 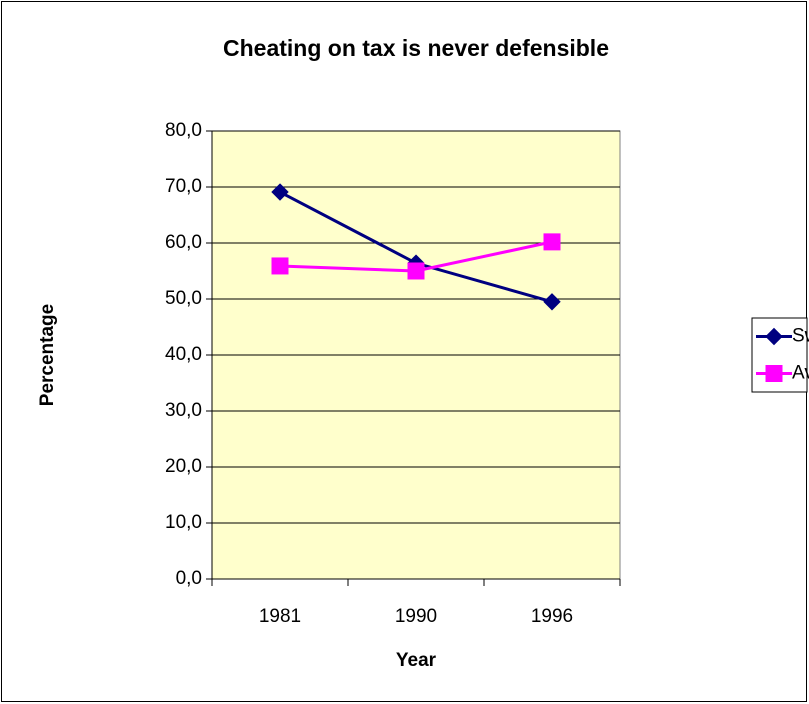 What do you see at coordinates (800, 373) in the screenshot?
I see `legend-label: Average` at bounding box center [800, 373].